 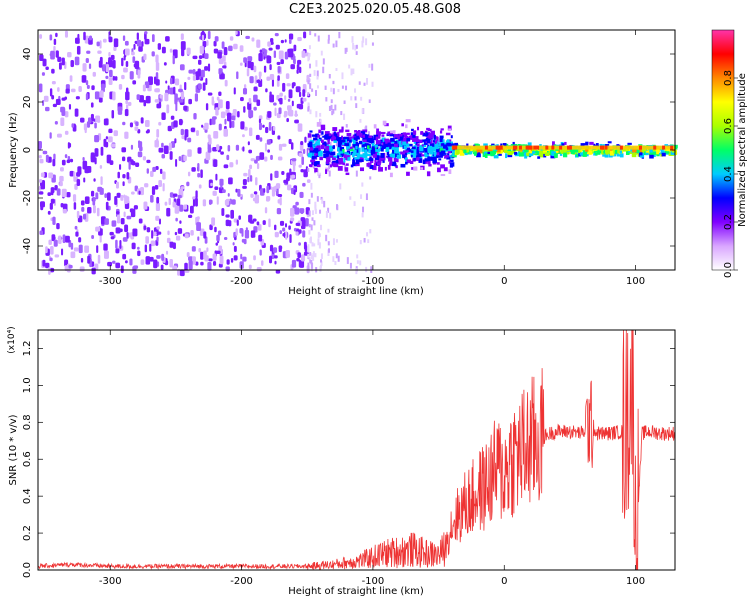 I want to click on x-tick-label: -100, so click(x=373, y=281).